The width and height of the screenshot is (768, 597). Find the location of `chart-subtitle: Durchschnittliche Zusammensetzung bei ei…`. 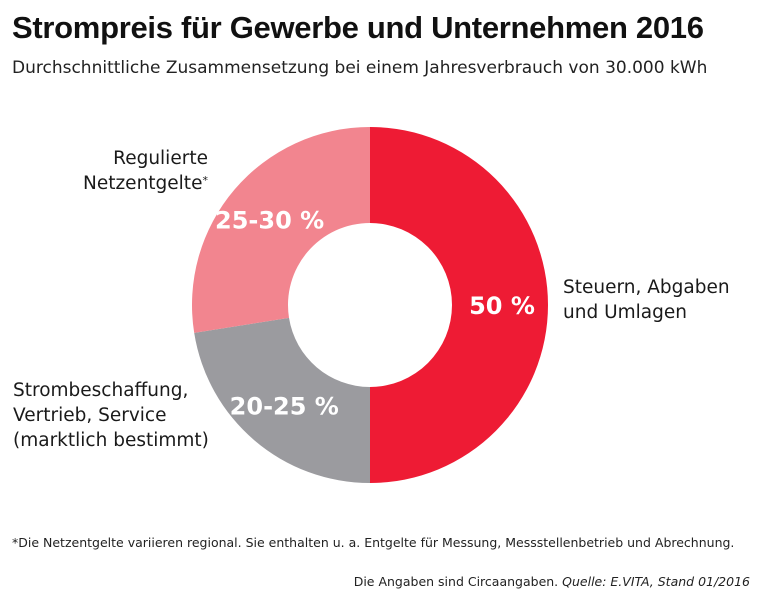

chart-subtitle: Durchschnittliche Zusammensetzung bei ei… is located at coordinates (360, 68).